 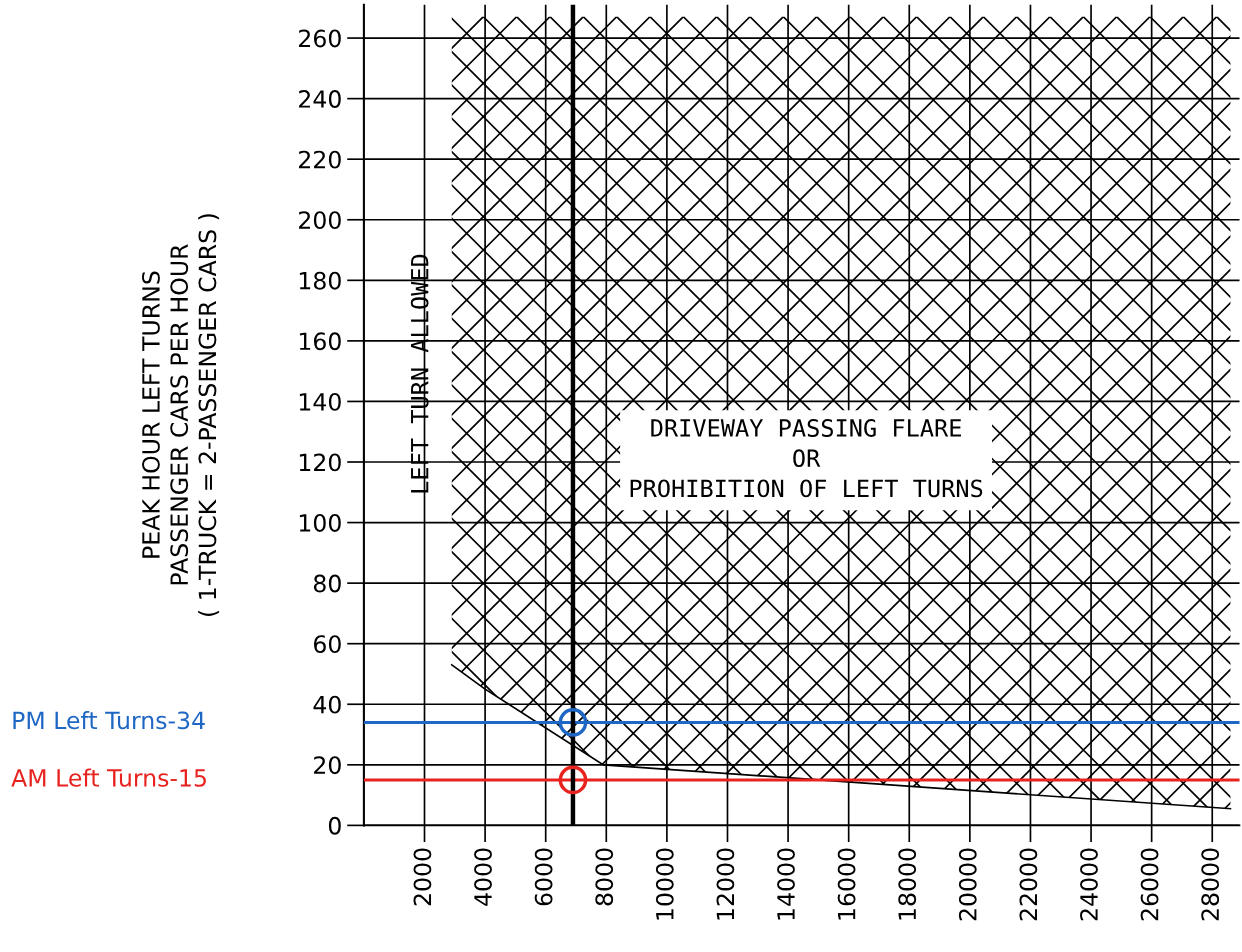 What do you see at coordinates (1089, 884) in the screenshot?
I see `x-tick-label: 24000` at bounding box center [1089, 884].